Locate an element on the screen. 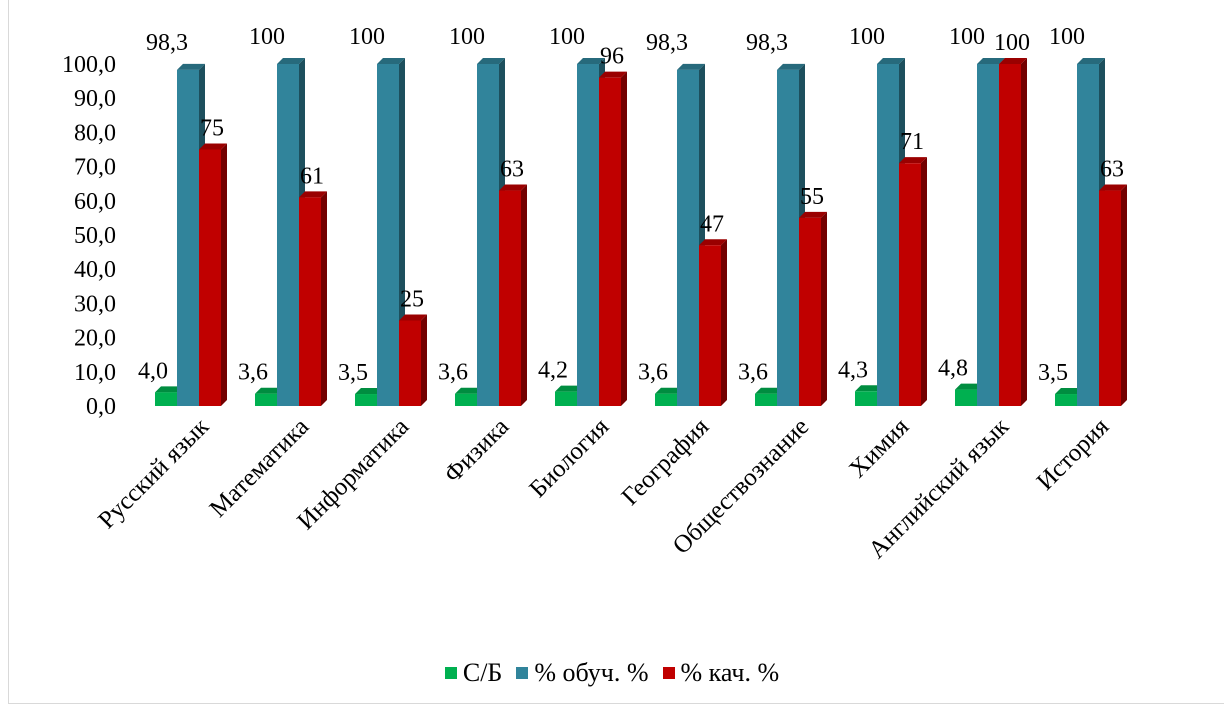 This screenshot has height=710, width=1224. legend-label-sb: С/Б is located at coordinates (482, 672).